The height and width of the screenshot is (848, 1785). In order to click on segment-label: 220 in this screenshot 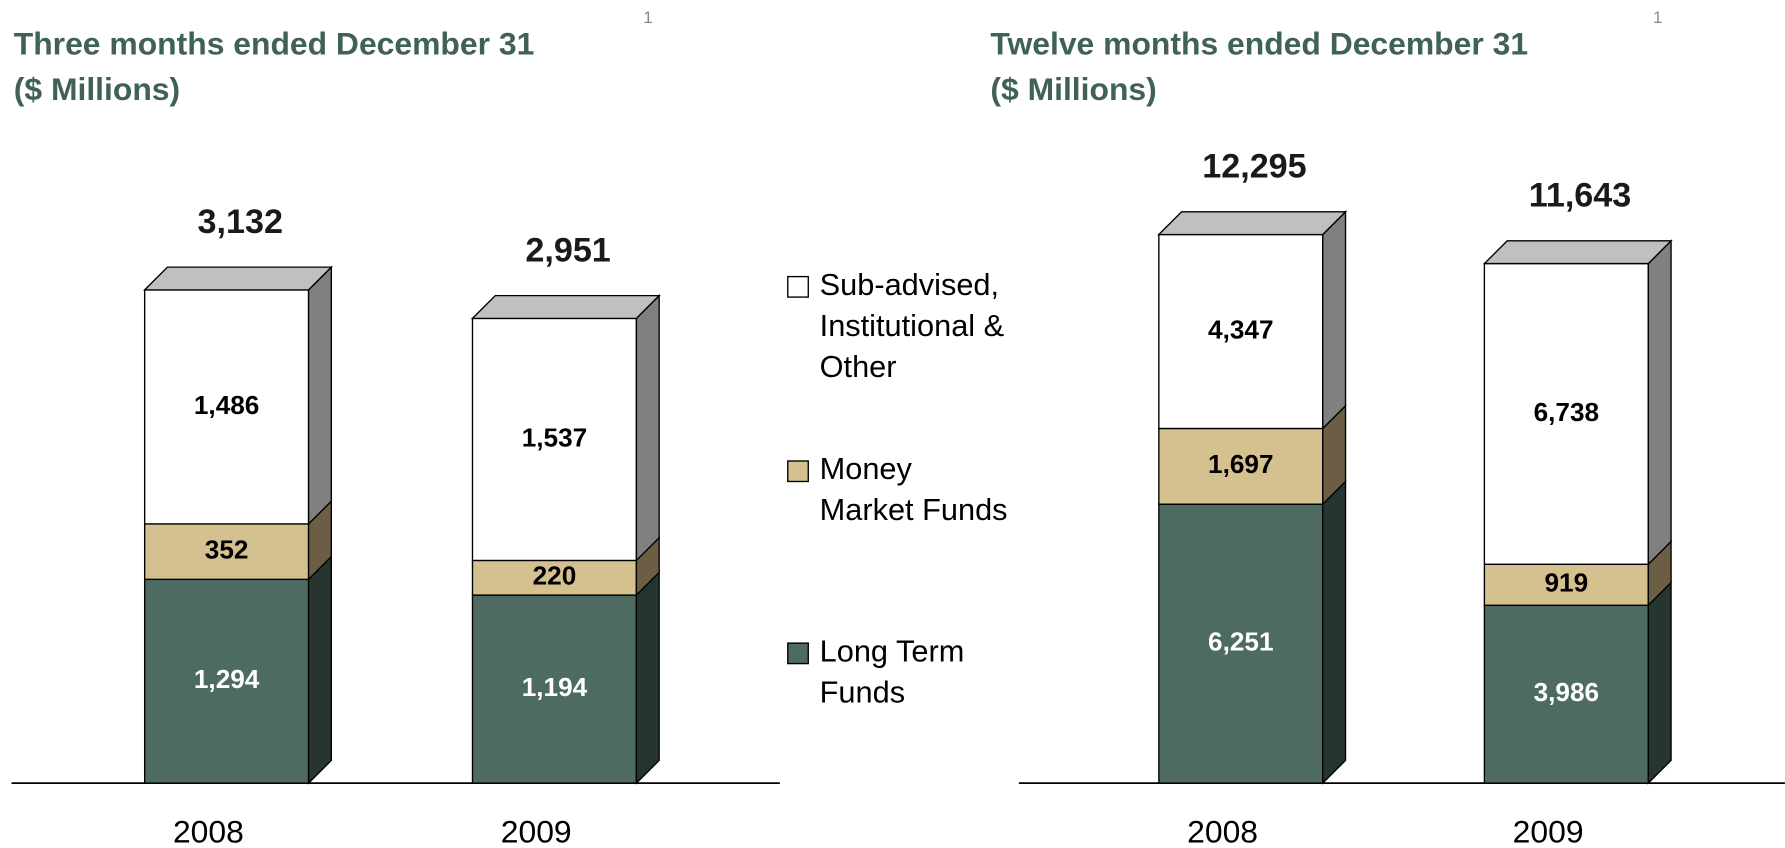, I will do `click(555, 576)`.